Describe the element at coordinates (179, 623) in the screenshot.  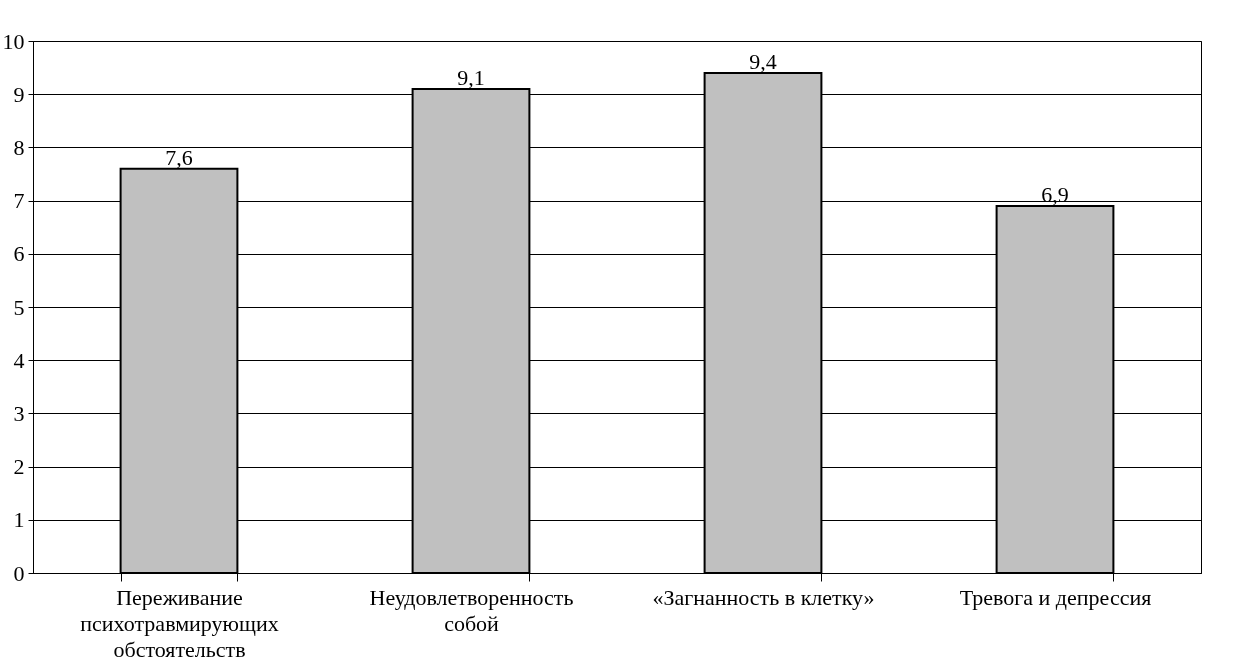
I see `x-tick-label: Переживание психотравмирующих обстоятельств` at that location.